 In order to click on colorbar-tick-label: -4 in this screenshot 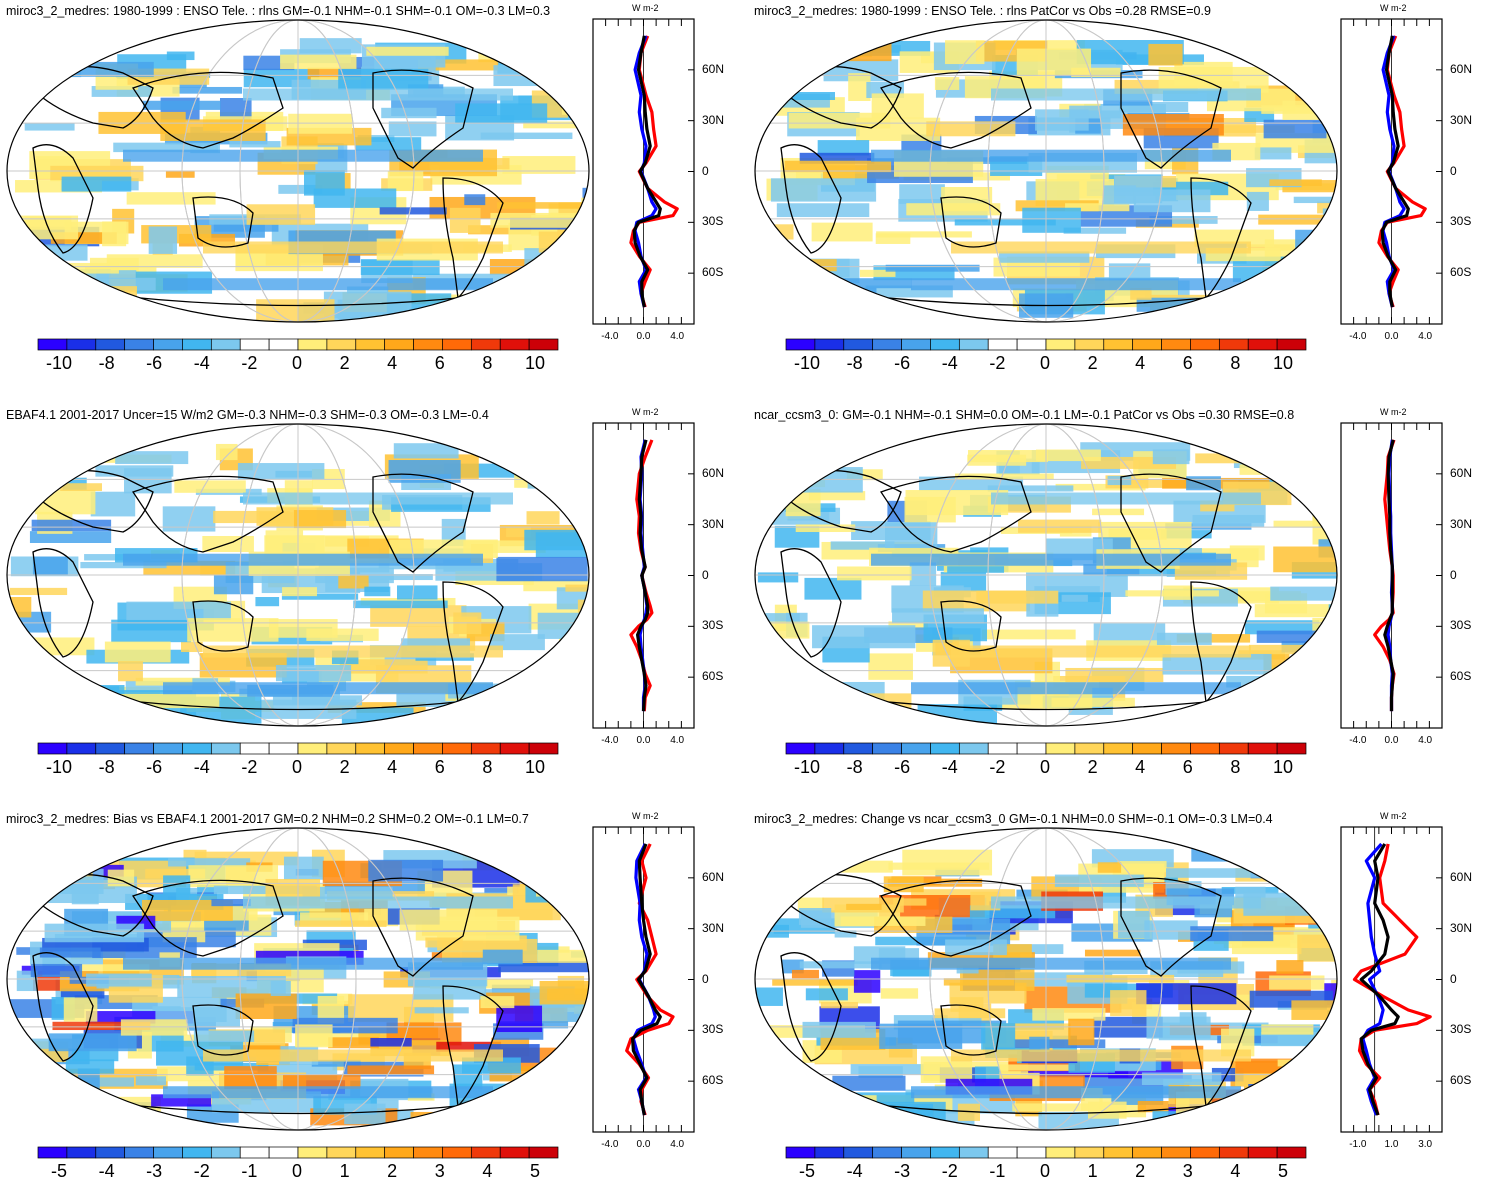, I will do `click(202, 363)`.